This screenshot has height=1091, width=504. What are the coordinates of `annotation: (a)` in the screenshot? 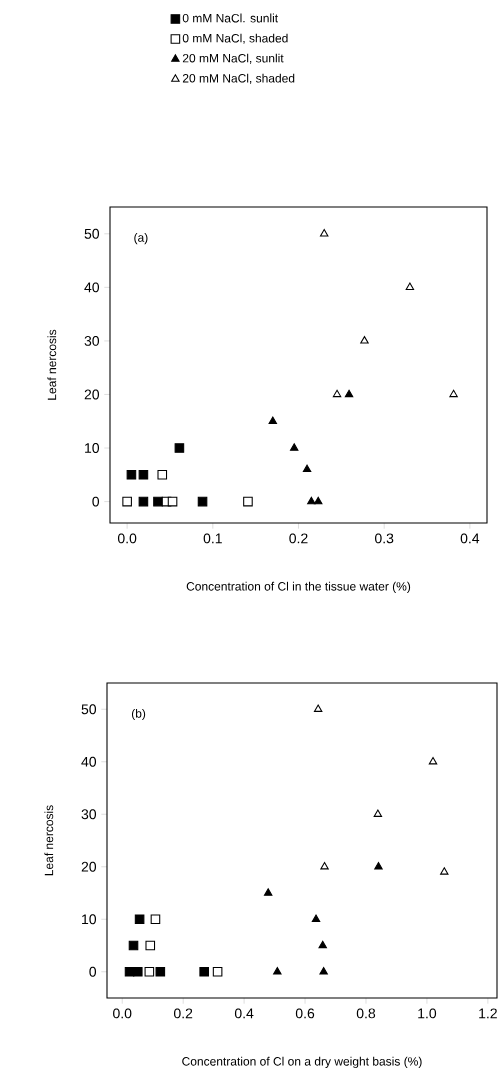 It's located at (141, 239).